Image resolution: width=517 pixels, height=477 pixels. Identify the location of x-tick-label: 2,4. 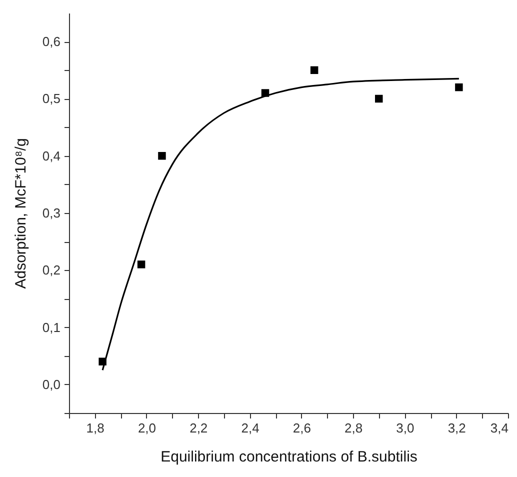
(250, 428).